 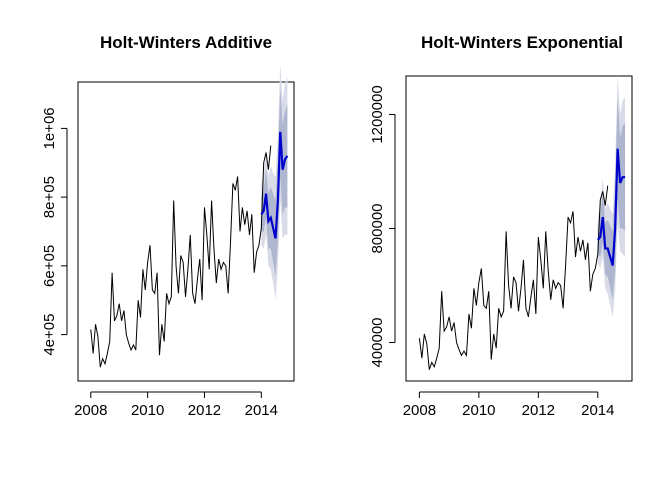 What do you see at coordinates (186, 42) in the screenshot?
I see `chart-title: Holt-Winters Additive` at bounding box center [186, 42].